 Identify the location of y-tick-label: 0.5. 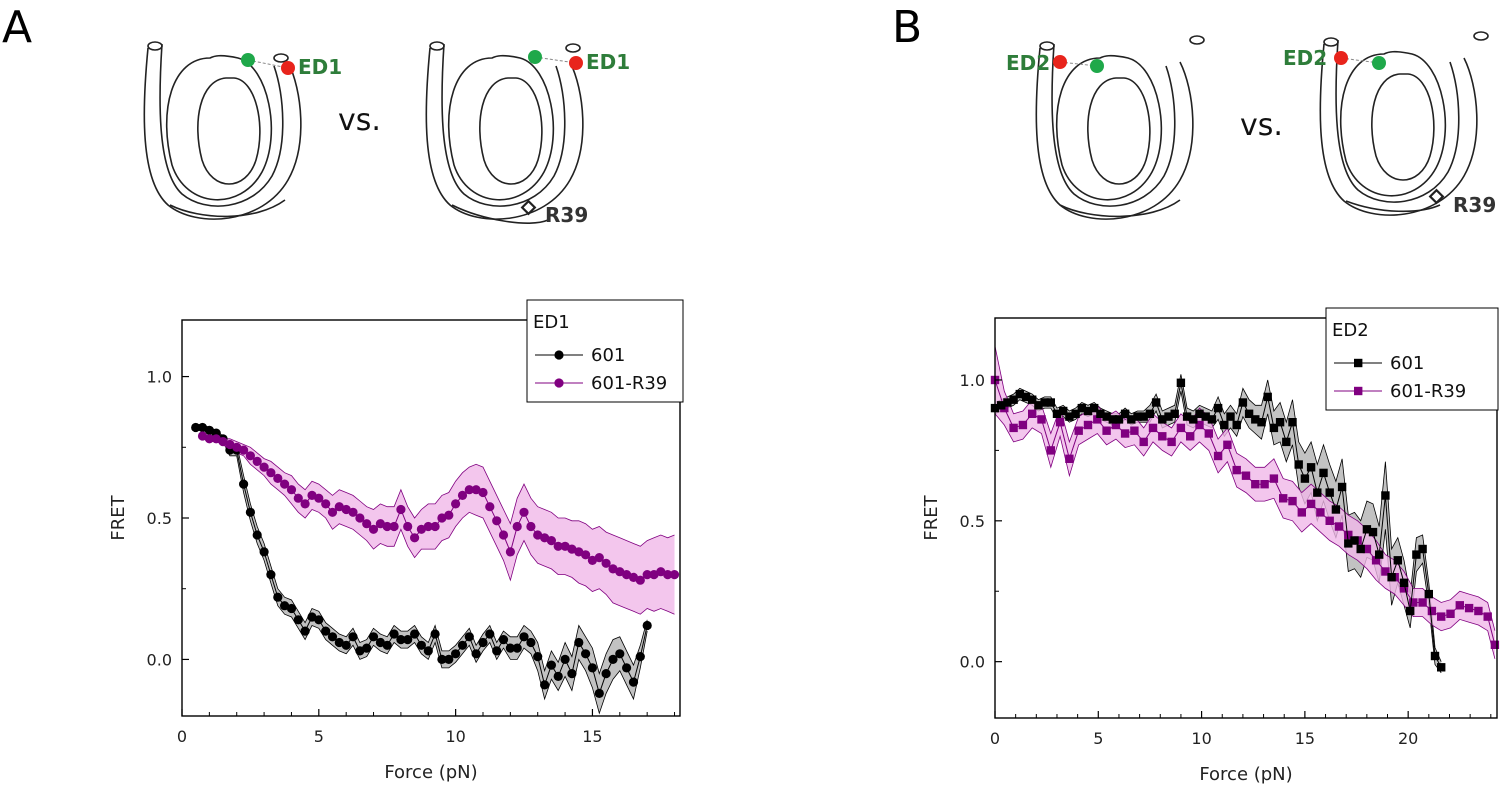
(159, 518).